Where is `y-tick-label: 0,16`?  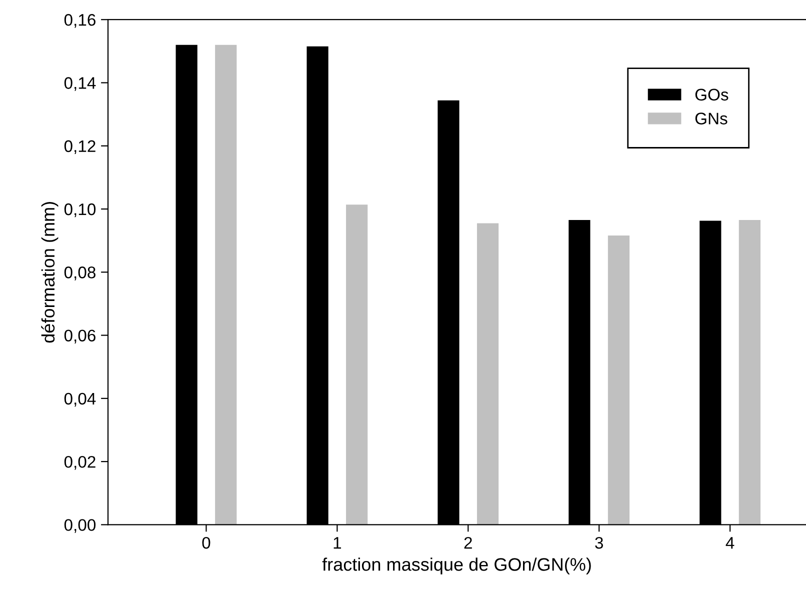 y-tick-label: 0,16 is located at coordinates (80, 21).